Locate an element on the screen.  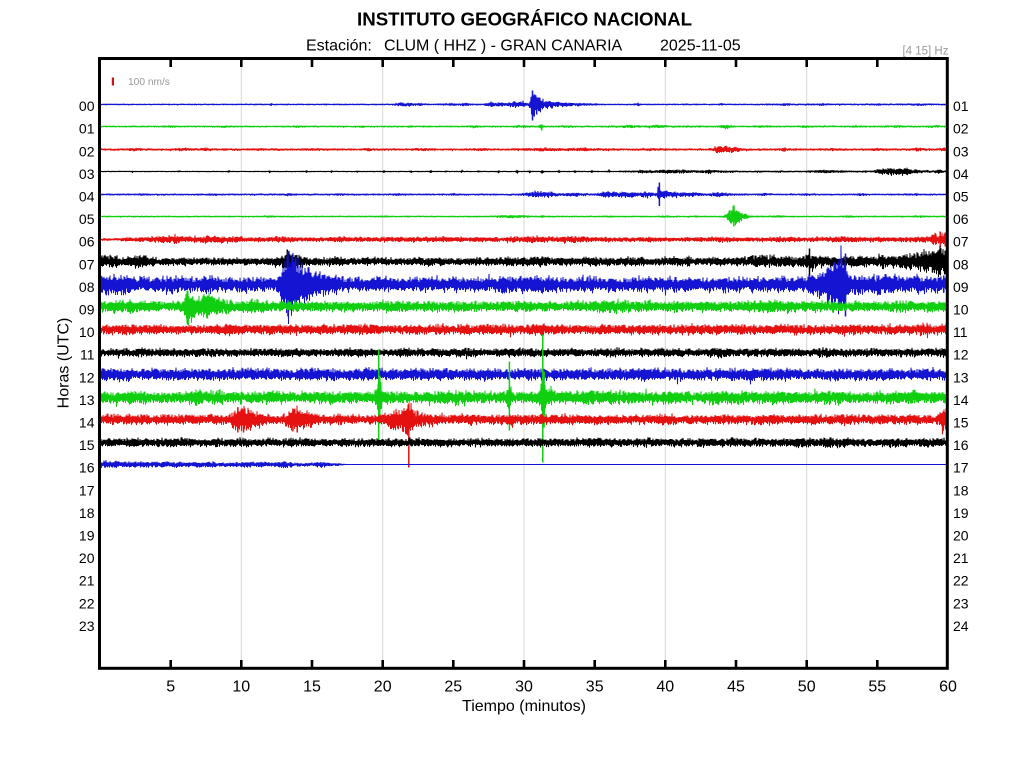
svg-text: CLUM ( HHZ ) - GRAN CANARIA is located at coordinates (503, 46).